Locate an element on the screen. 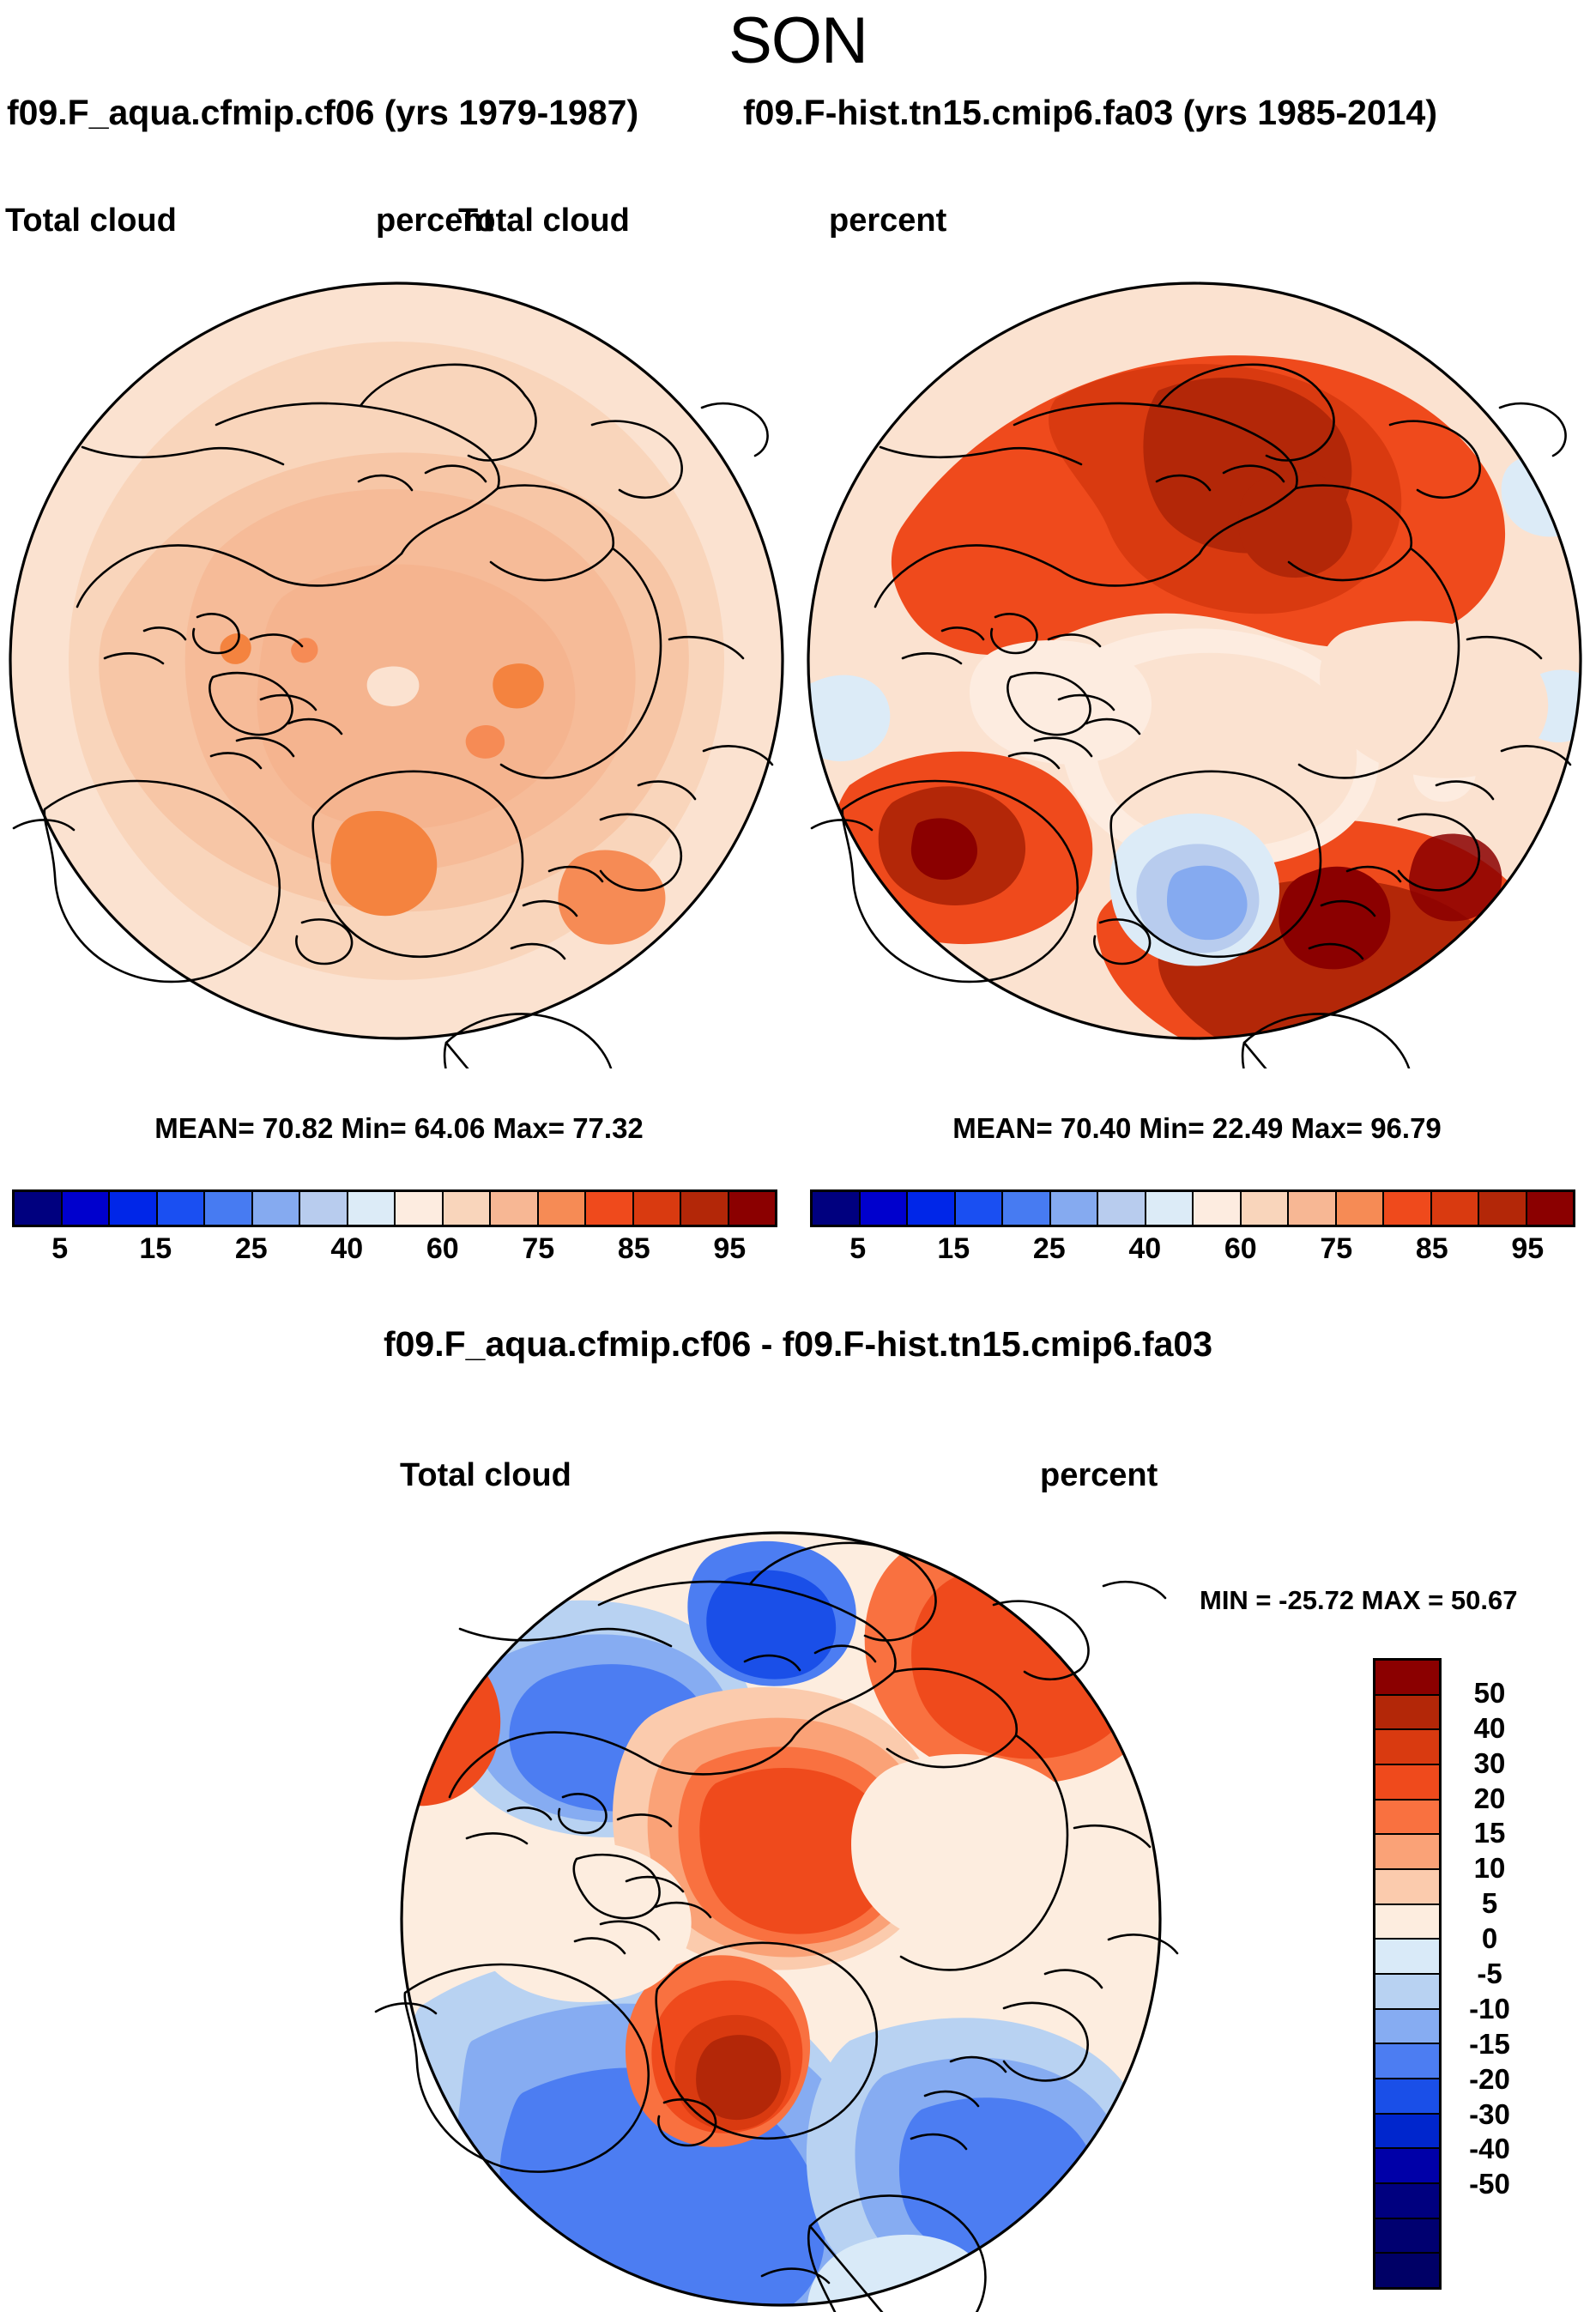  diff-field-label: Total cloud is located at coordinates (486, 1475).